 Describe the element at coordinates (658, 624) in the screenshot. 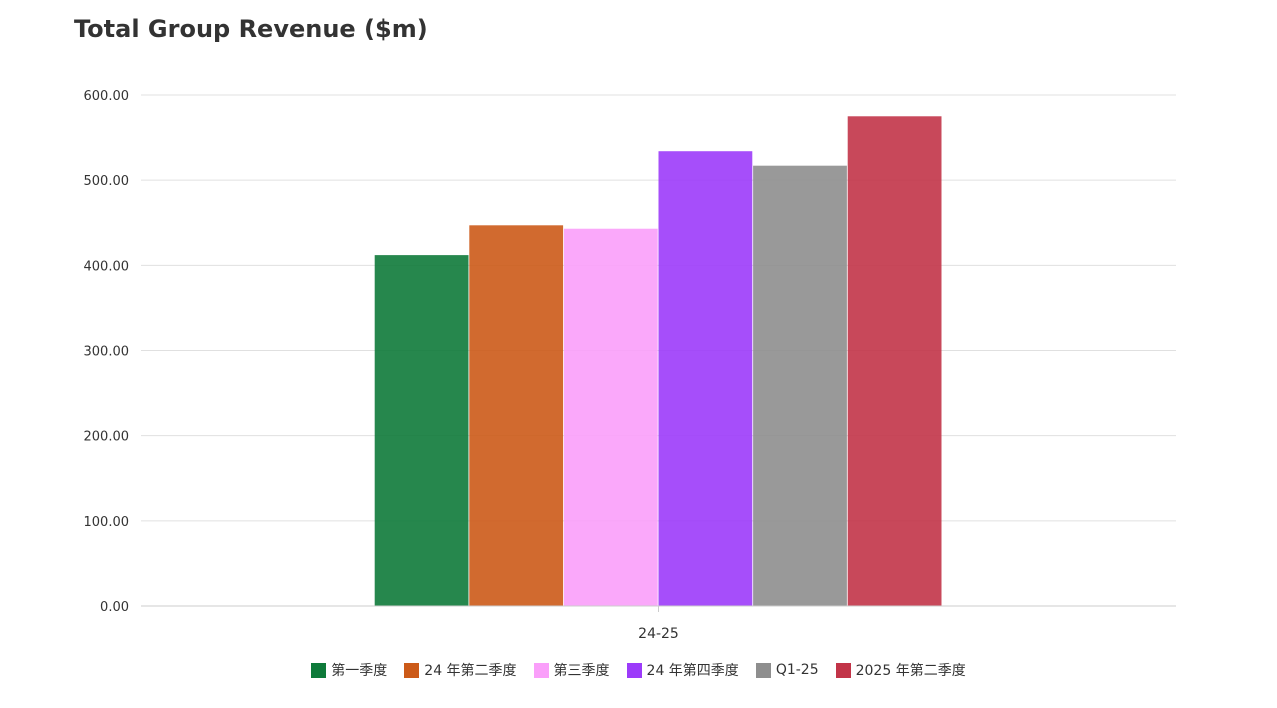

I see `x-axis-ticks: 24-25` at that location.